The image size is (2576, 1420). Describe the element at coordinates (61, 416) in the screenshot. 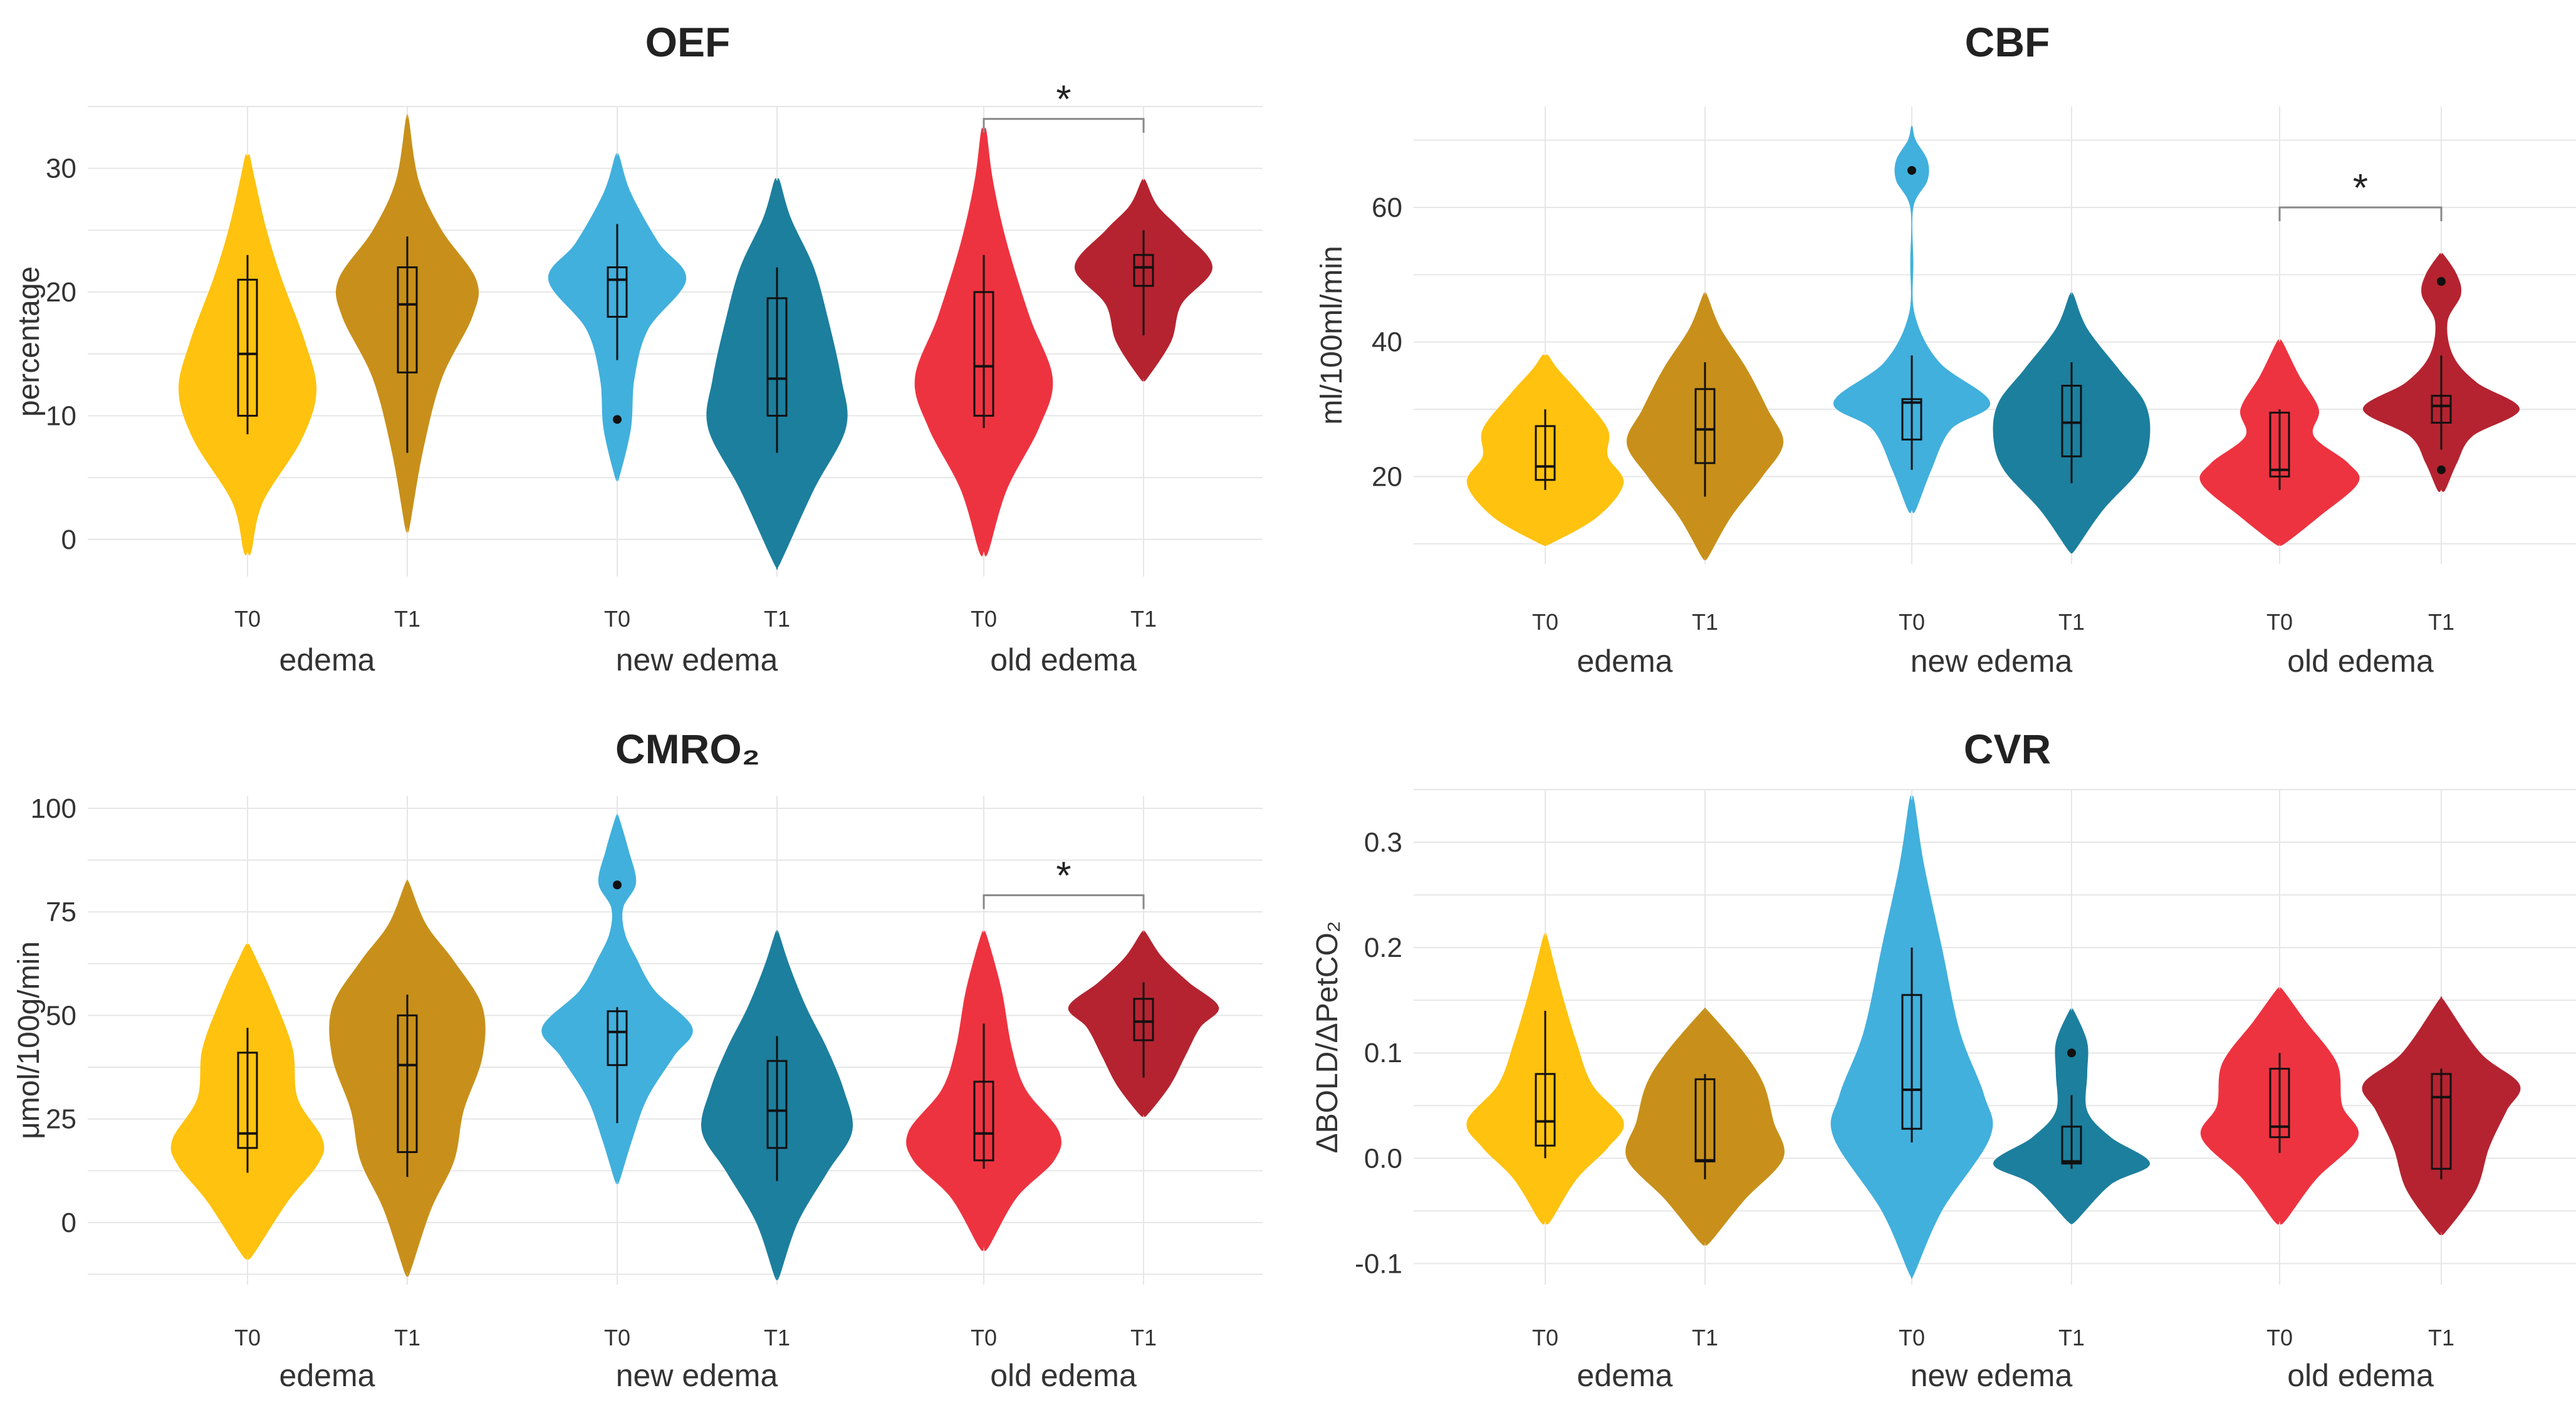

I see `y-tick-label: 10` at that location.